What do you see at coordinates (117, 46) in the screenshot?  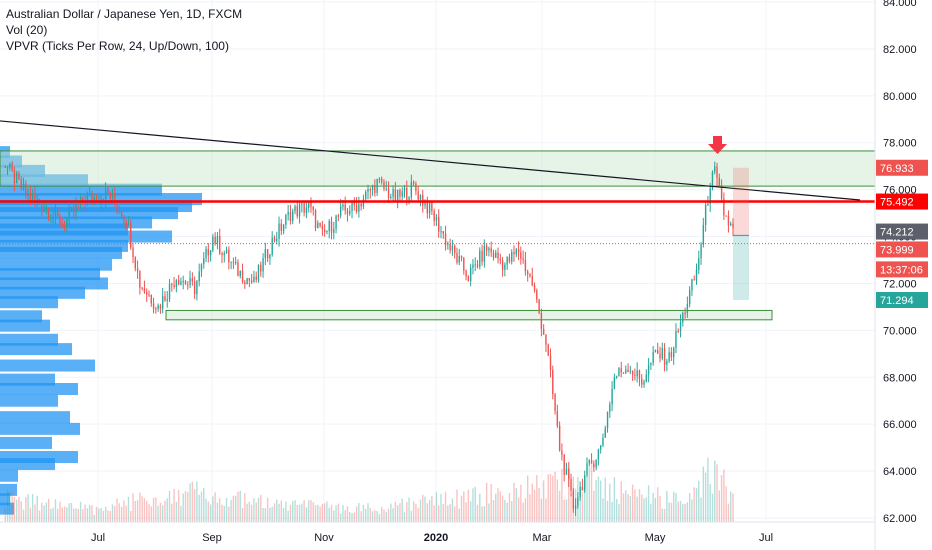 I see `vpvr-indicator-label: VPVR (Ticks Per Row, 24, Up/Down, 100)` at bounding box center [117, 46].